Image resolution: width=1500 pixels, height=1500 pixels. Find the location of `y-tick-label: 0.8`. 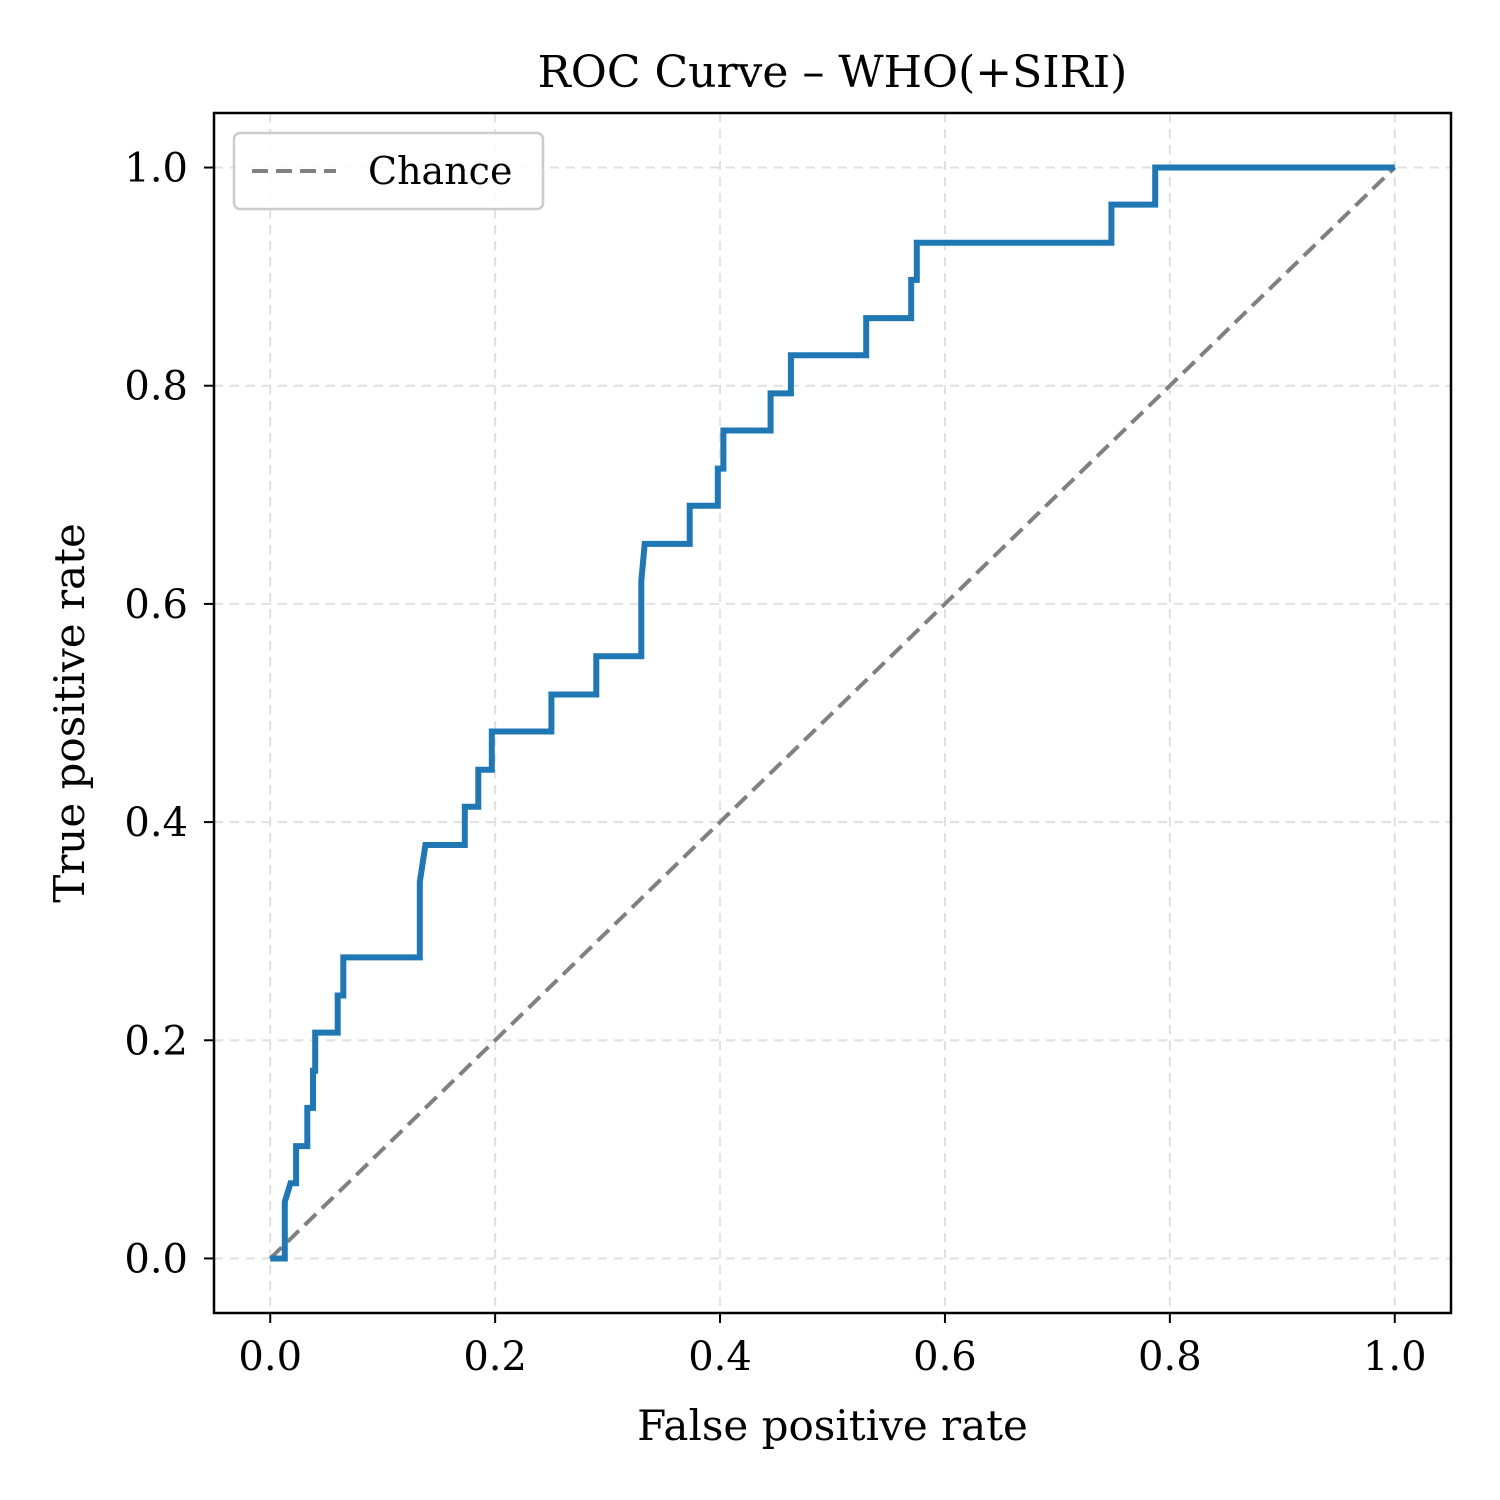

y-tick-label: 0.8 is located at coordinates (156, 387).